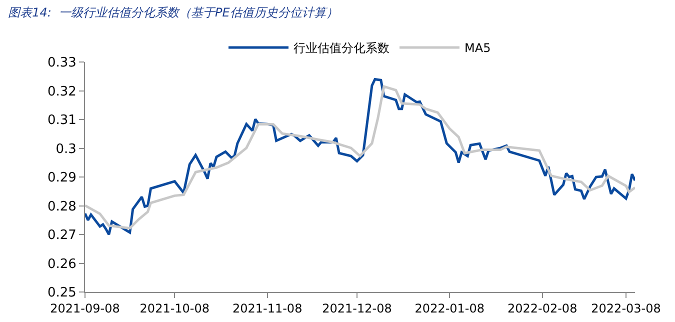  Describe the element at coordinates (66, 149) in the screenshot. I see `y-tick-label: 0.3` at that location.